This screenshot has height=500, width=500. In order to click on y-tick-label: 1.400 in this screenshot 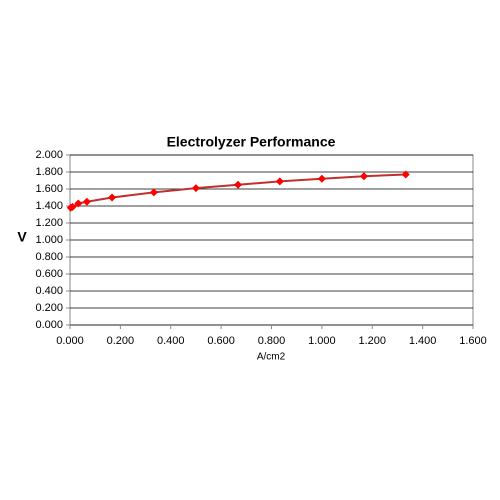, I will do `click(49, 206)`.